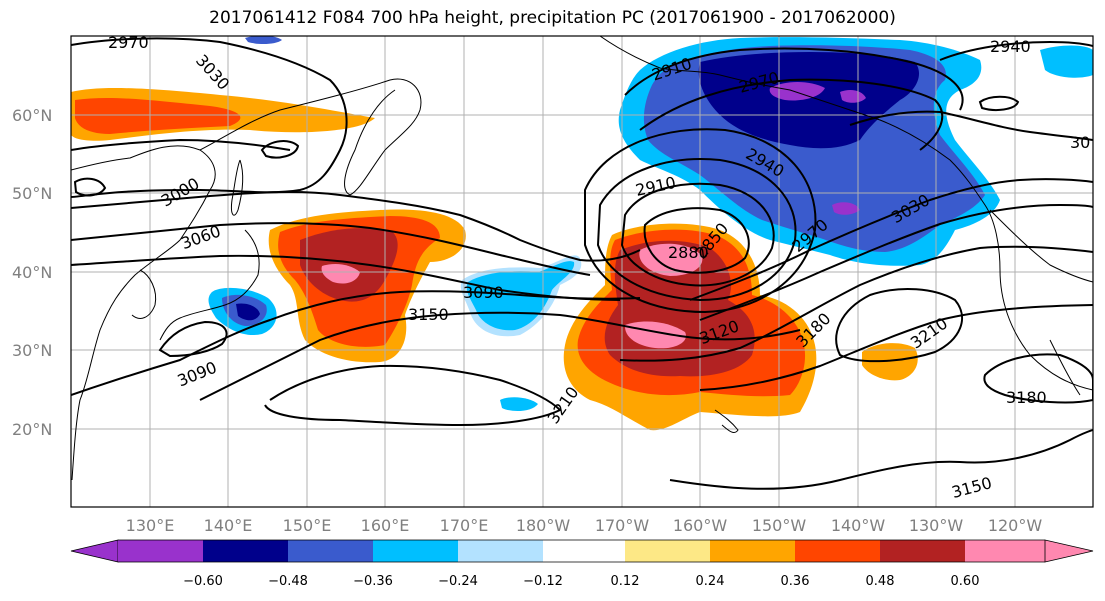  What do you see at coordinates (1041, 246) in the screenshot?
I see `north-america-bc` at bounding box center [1041, 246].